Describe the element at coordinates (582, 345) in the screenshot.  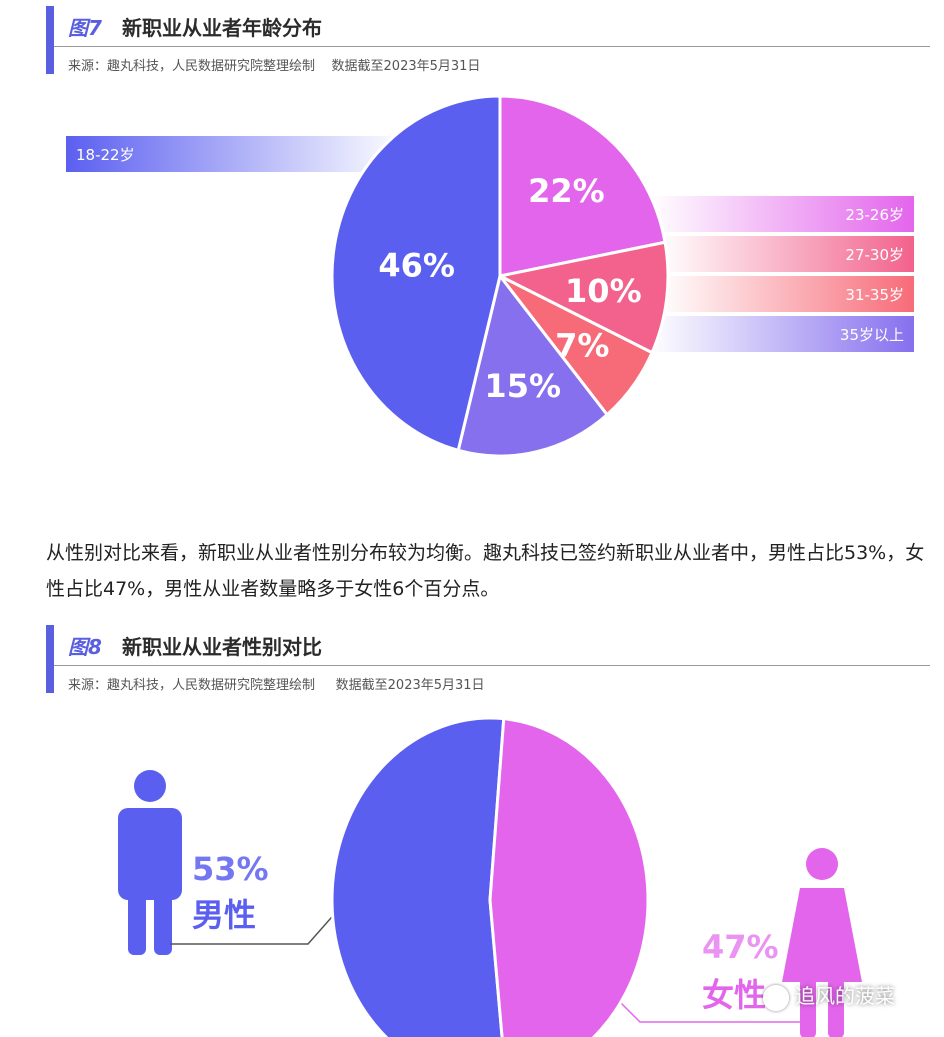
I see `age-slice-label-3: 7%` at that location.